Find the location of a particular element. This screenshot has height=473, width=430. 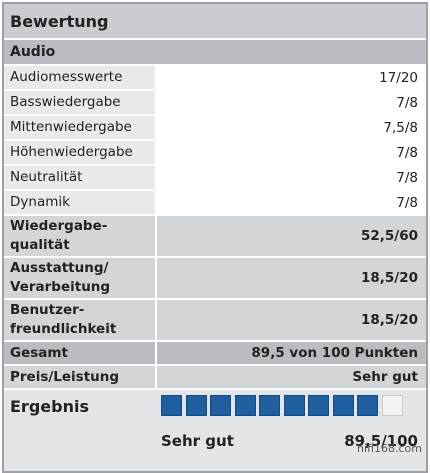

row-label: Mittenwiedergabe is located at coordinates (79, 127).